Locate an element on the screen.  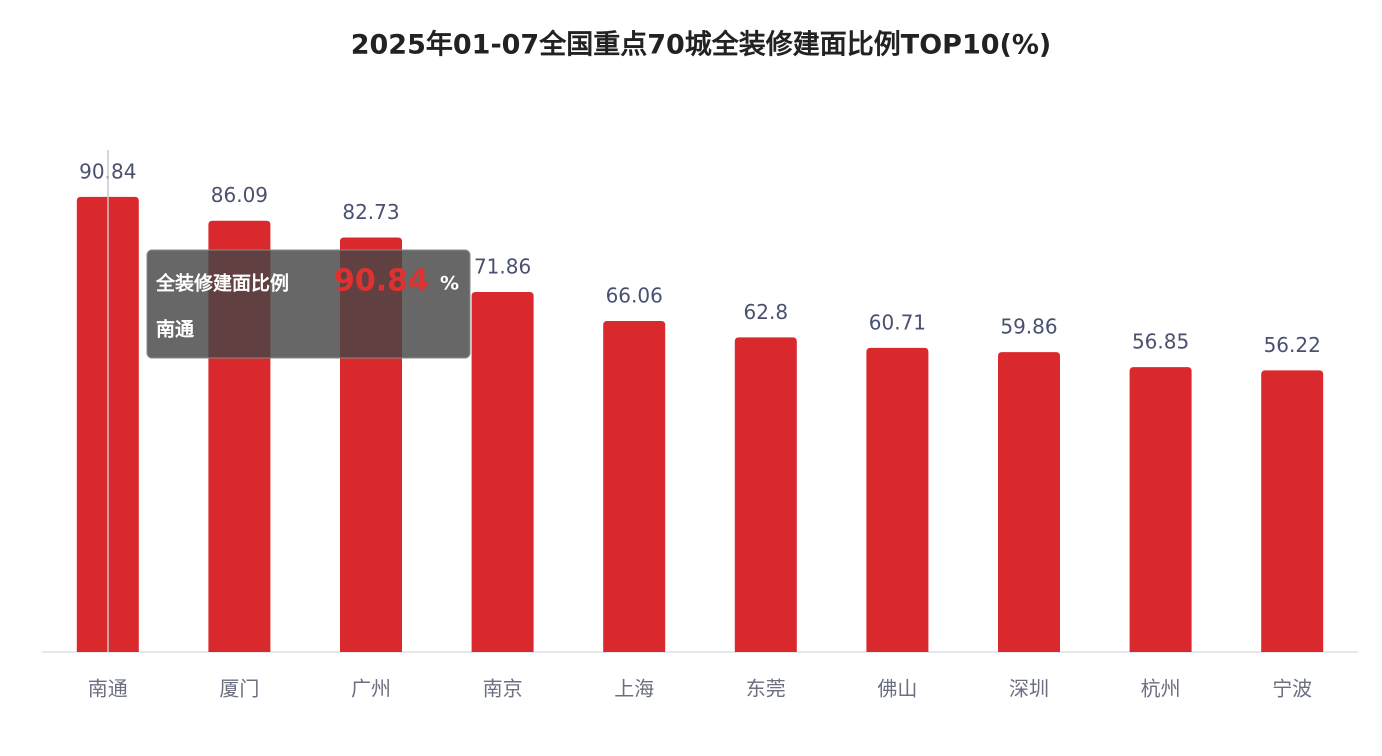
x-tick-label: 东莞 is located at coordinates (766, 689).